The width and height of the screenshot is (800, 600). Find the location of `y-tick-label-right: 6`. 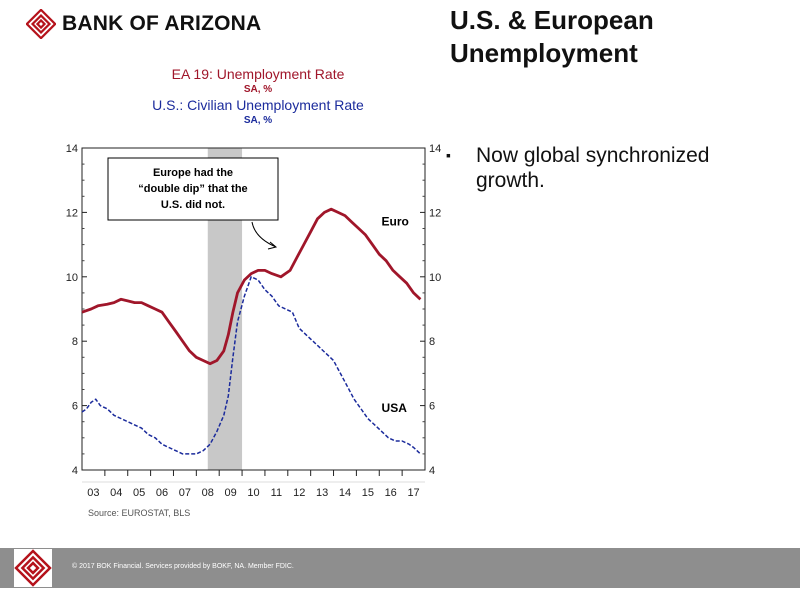

y-tick-label-right: 6 is located at coordinates (432, 407).